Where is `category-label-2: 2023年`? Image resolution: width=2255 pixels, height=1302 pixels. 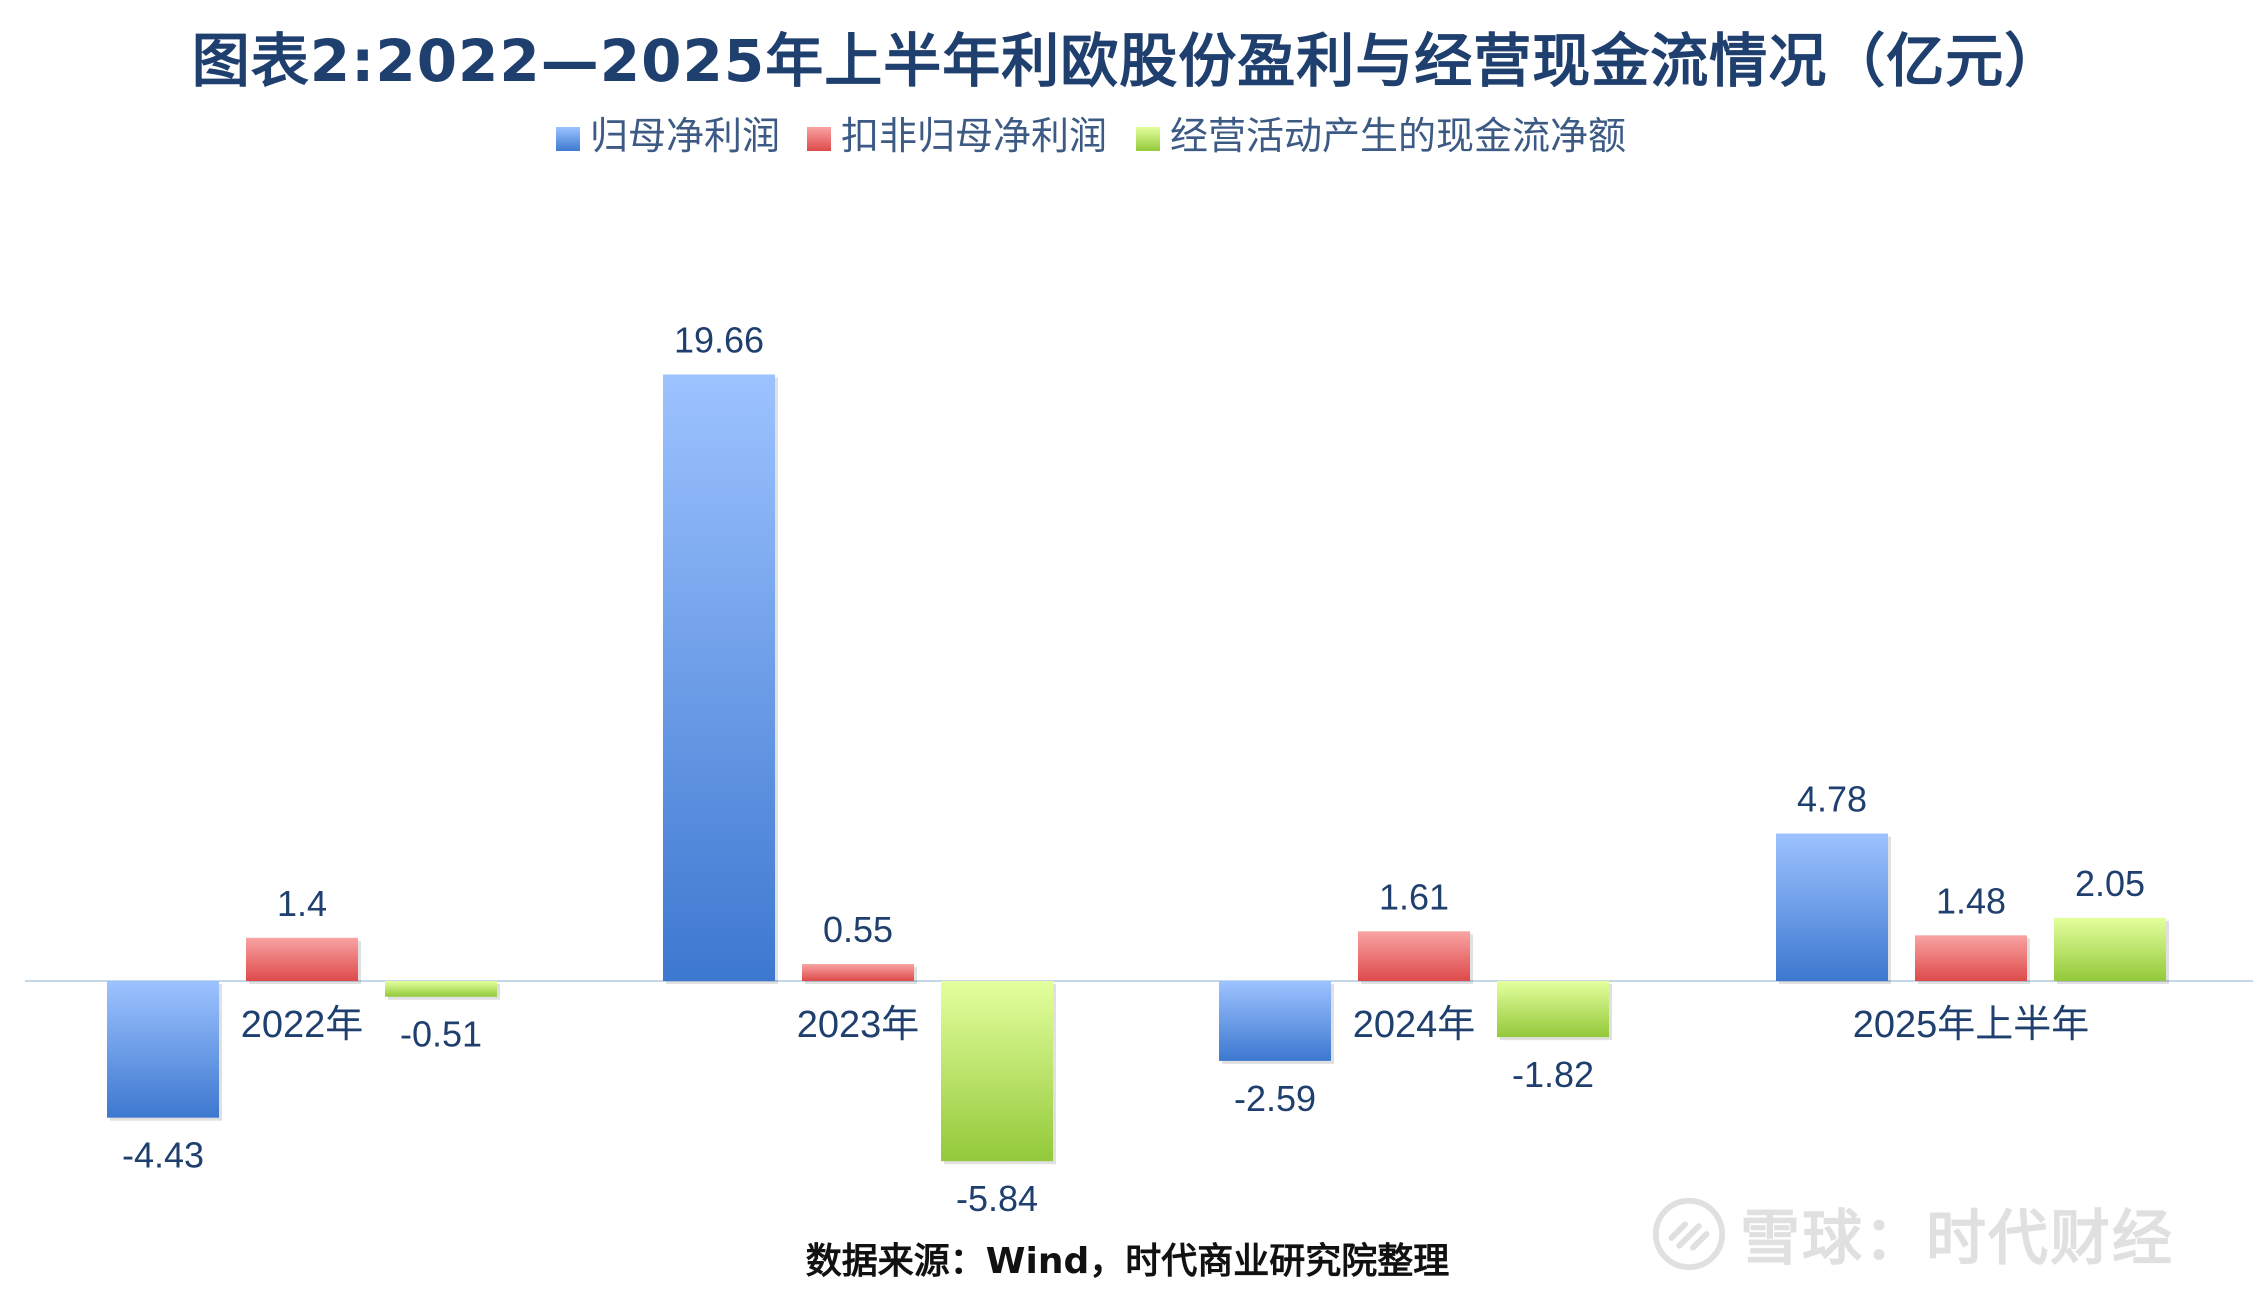
category-label-2: 2023年 is located at coordinates (858, 1025).